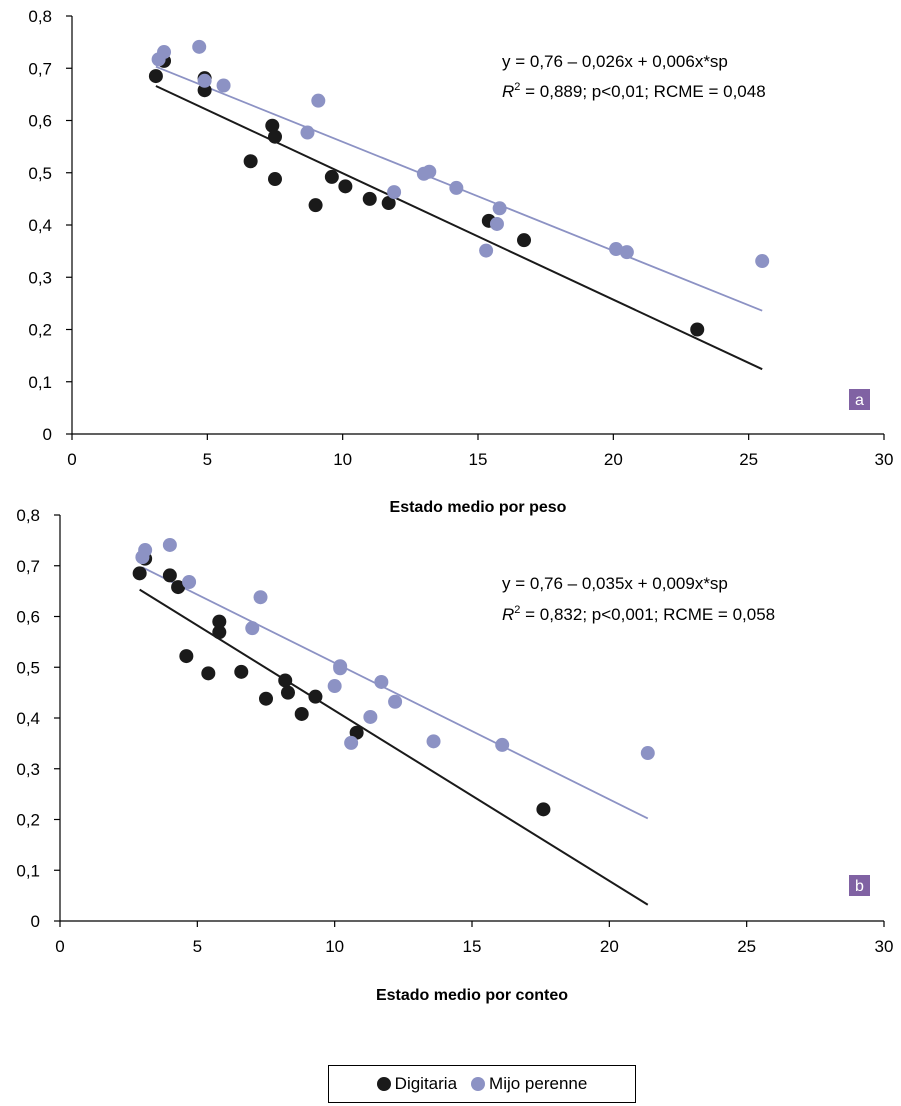 This screenshot has width=901, height=1106. What do you see at coordinates (59, 946) in the screenshot?
I see `chart-b-x-tick-label: 0` at bounding box center [59, 946].